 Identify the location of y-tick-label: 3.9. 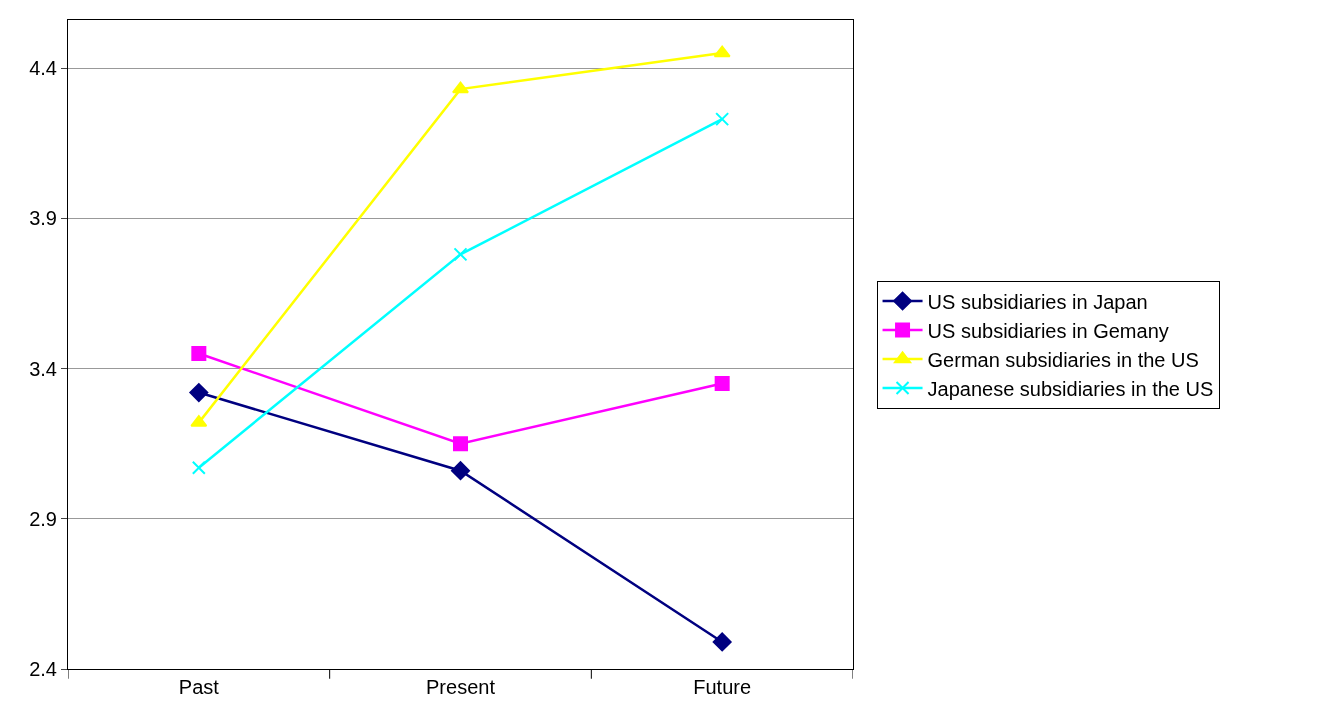
(43, 218).